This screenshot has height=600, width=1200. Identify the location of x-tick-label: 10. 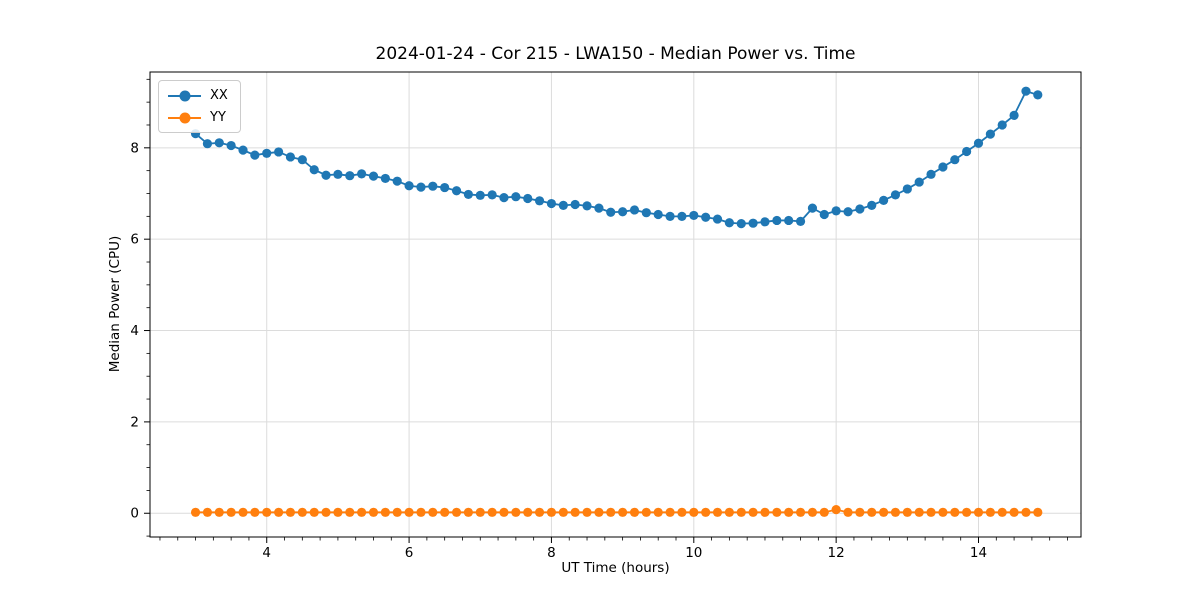
(693, 553).